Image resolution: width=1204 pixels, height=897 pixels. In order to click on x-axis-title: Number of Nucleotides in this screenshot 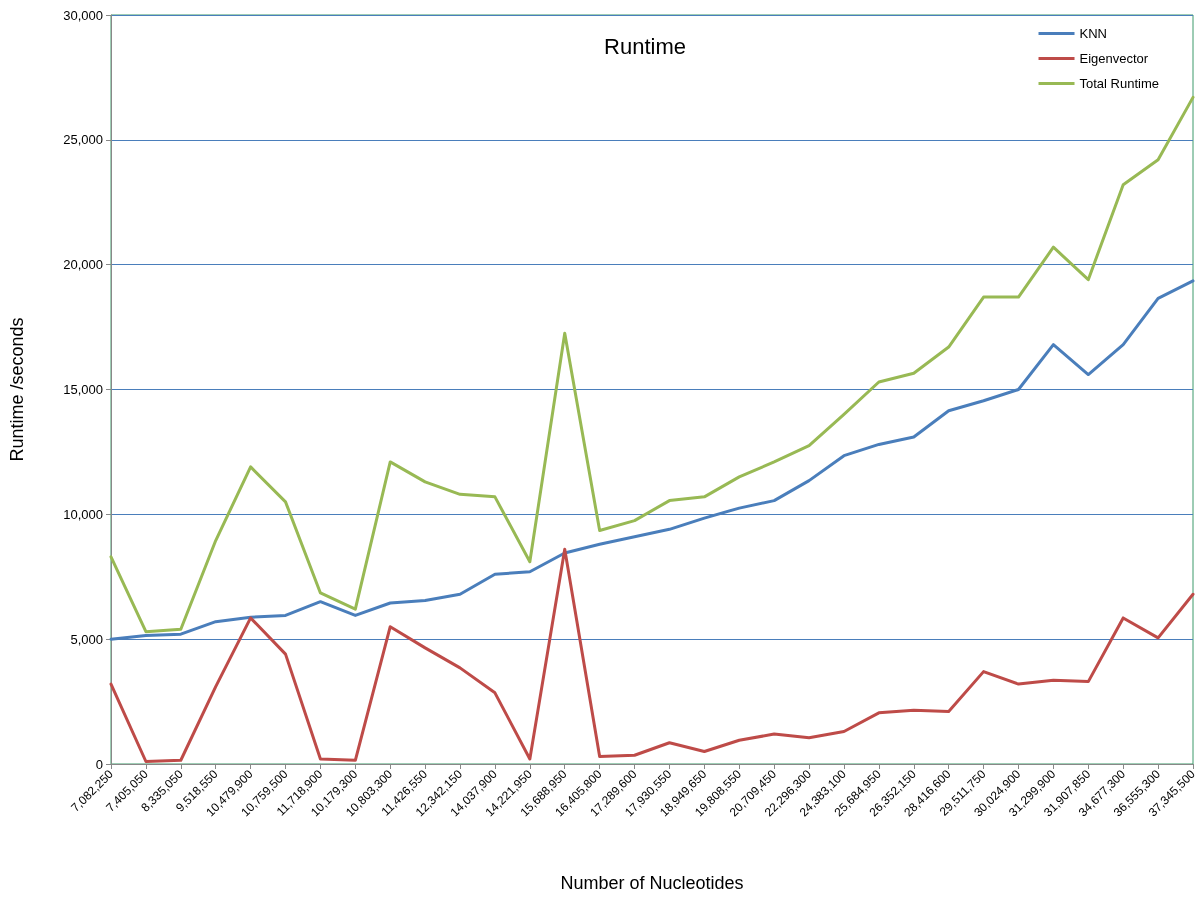, I will do `click(652, 883)`.